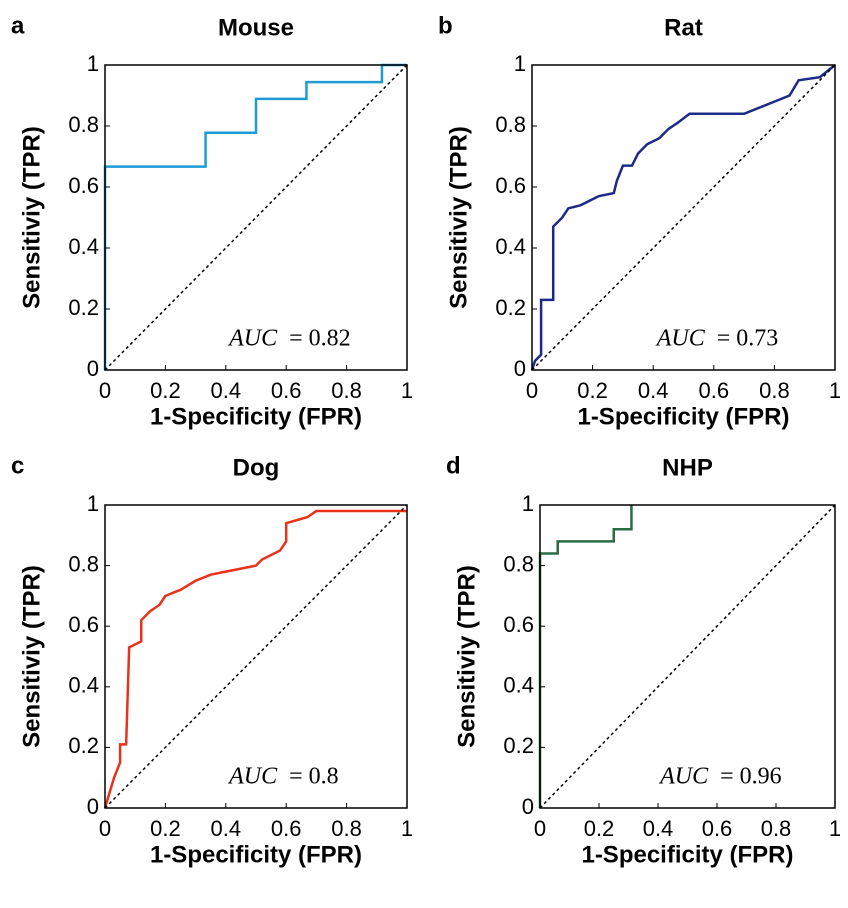  What do you see at coordinates (445, 25) in the screenshot?
I see `panel-label: b` at bounding box center [445, 25].